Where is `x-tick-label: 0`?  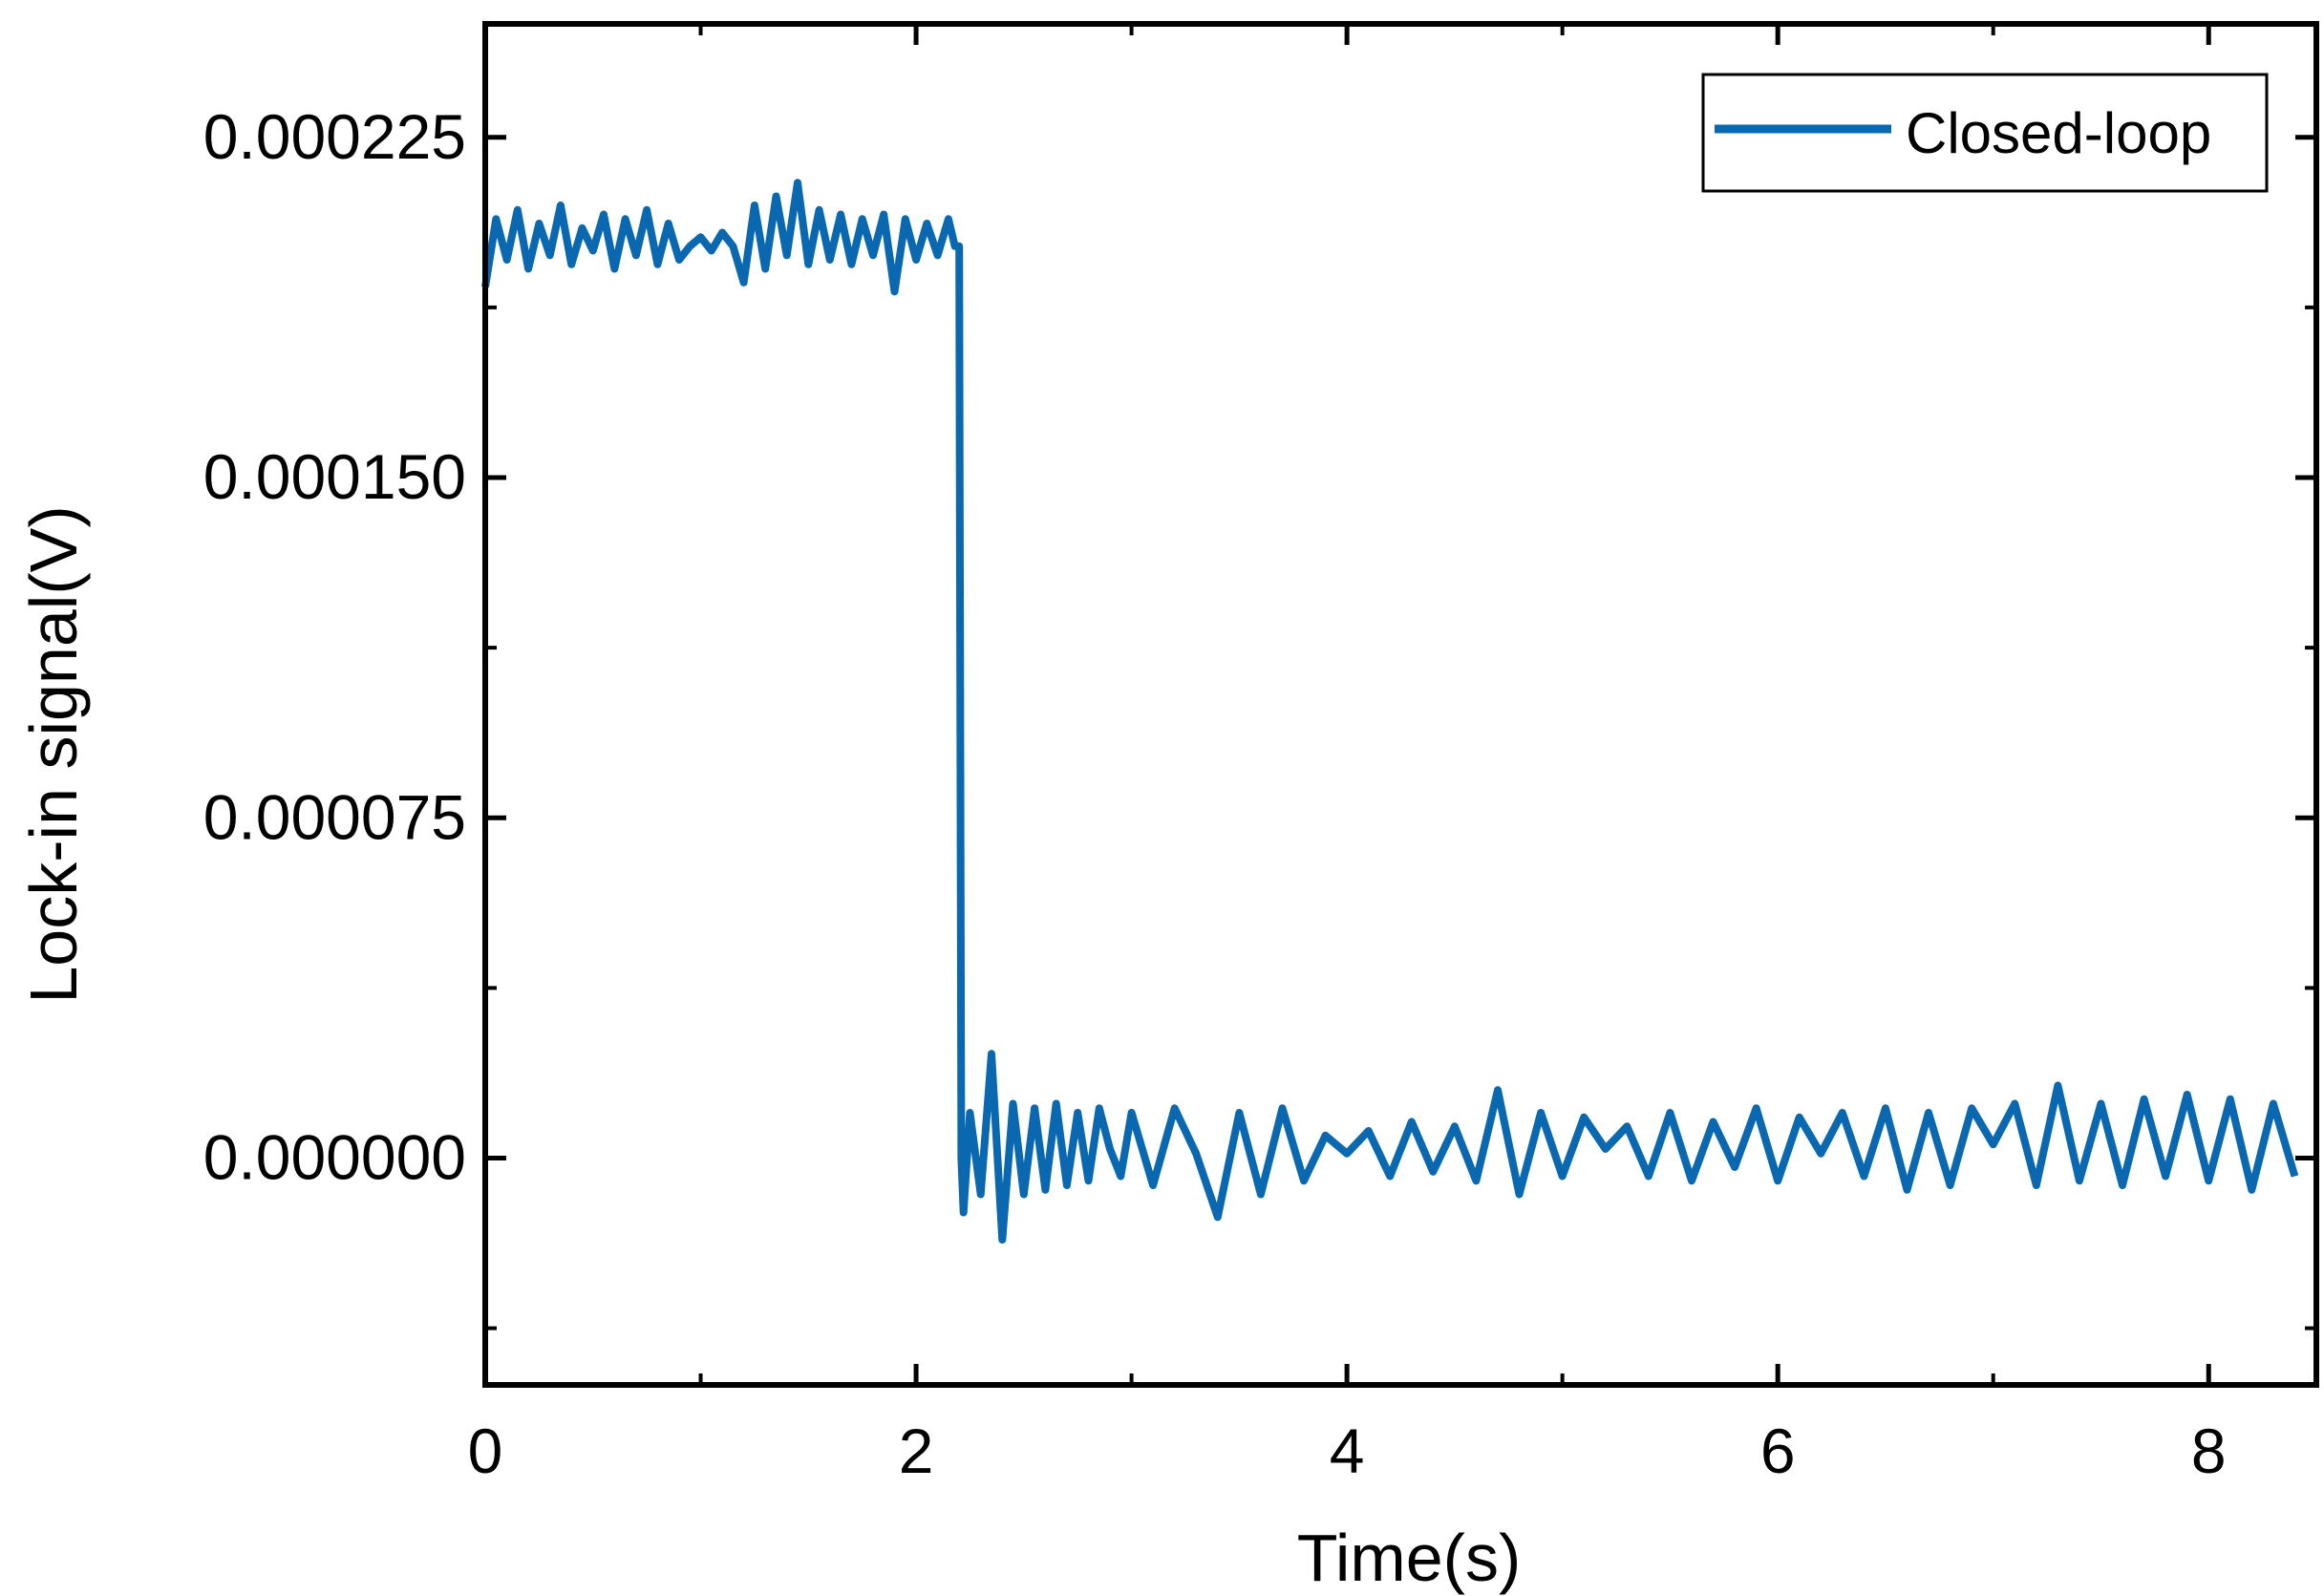
x-tick-label: 0 is located at coordinates (485, 1450).